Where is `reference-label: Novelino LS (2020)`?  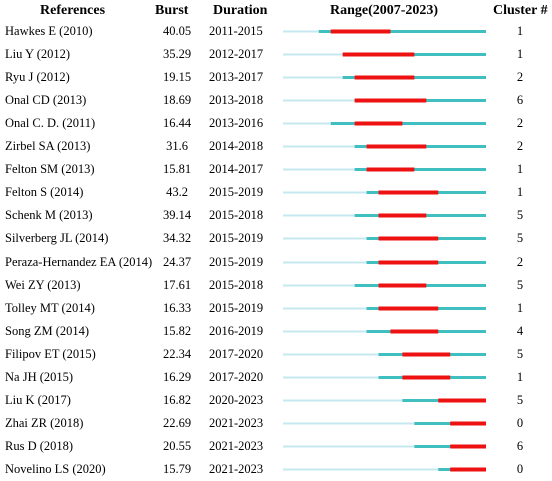
reference-label: Novelino LS (2020) is located at coordinates (55, 468).